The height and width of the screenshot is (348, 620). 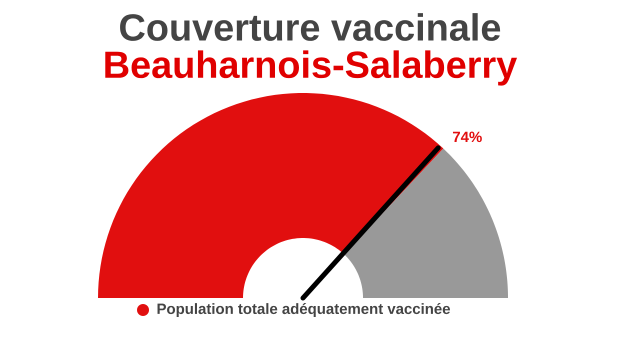 What do you see at coordinates (304, 310) in the screenshot?
I see `legend-label: Population totale adéquatement vaccinée` at bounding box center [304, 310].